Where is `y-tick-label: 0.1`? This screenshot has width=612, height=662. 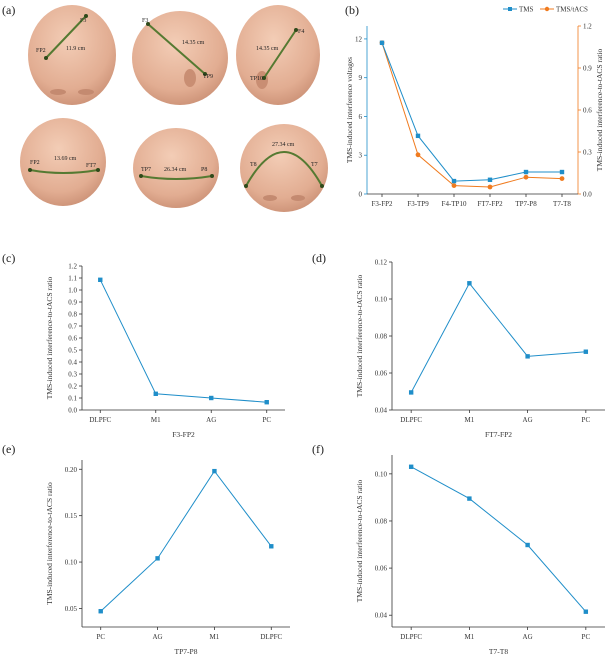
y-tick-label: 0.1 is located at coordinates (72, 399).